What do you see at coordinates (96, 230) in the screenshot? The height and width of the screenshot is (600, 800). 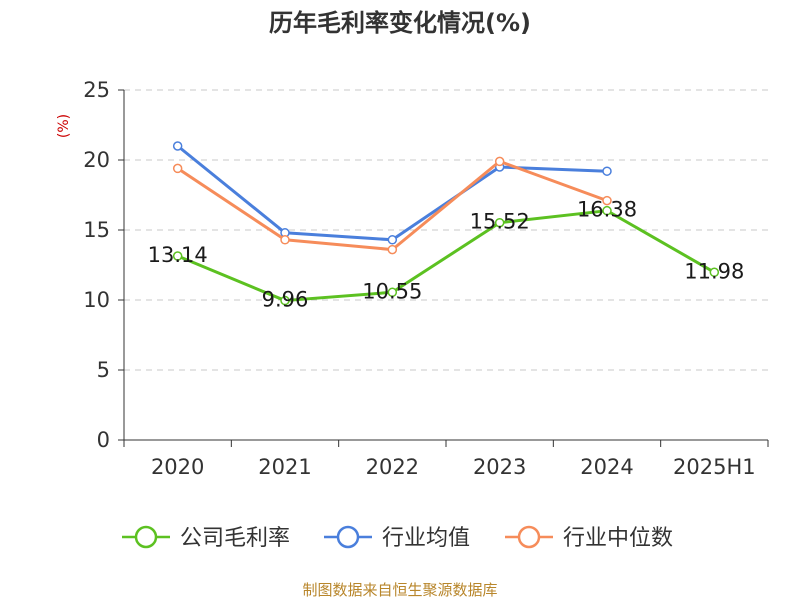 I see `y-tick-label: 15` at bounding box center [96, 230].